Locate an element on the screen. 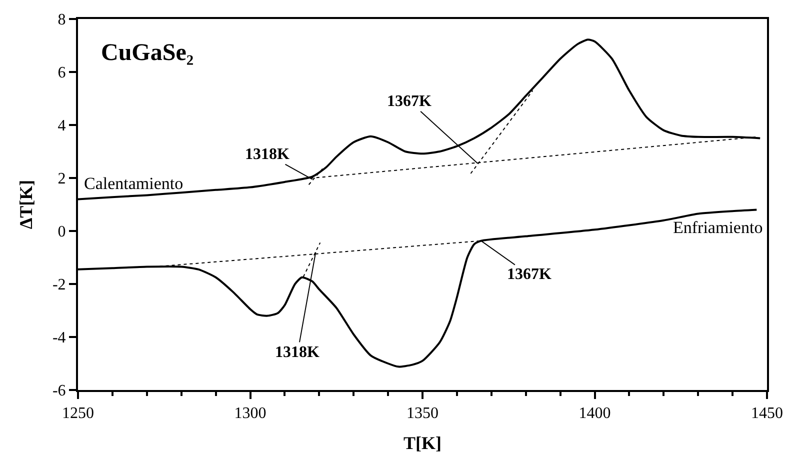 The height and width of the screenshot is (462, 795). x-tick-label: 1250 is located at coordinates (78, 413).